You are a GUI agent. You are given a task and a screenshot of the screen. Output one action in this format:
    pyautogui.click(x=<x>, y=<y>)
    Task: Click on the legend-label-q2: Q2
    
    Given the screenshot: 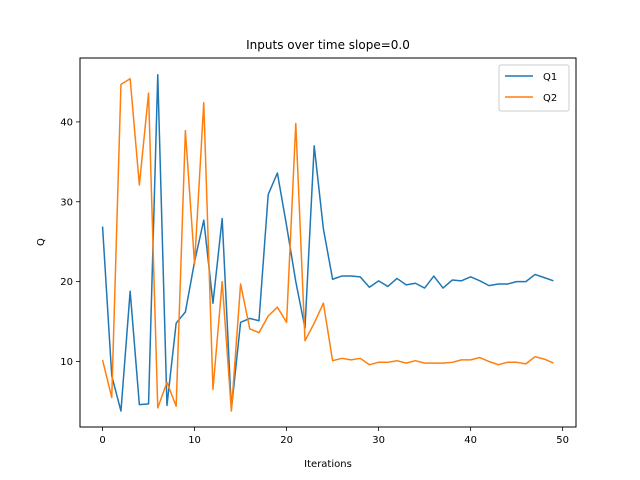 What is the action you would take?
    pyautogui.click(x=550, y=98)
    